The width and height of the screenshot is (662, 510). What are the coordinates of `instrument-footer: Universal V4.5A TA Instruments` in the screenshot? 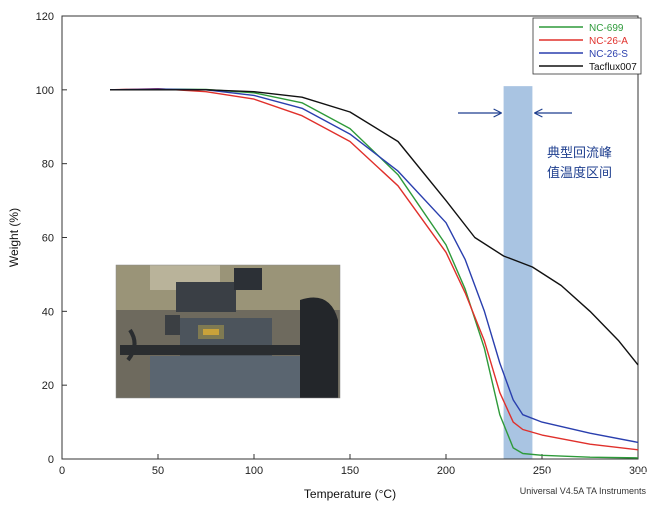 It's located at (583, 491).